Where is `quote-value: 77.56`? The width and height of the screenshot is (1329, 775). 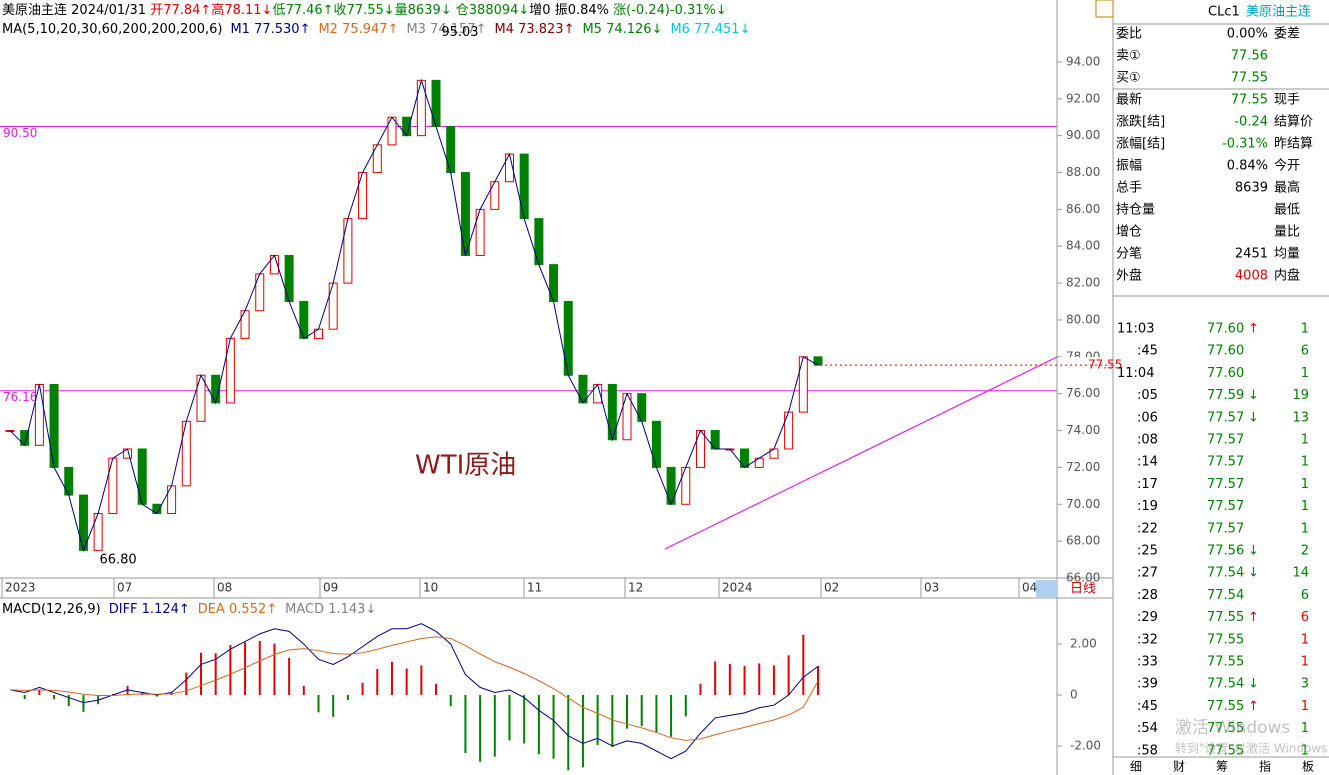 quote-value: 77.56 is located at coordinates (1249, 56).